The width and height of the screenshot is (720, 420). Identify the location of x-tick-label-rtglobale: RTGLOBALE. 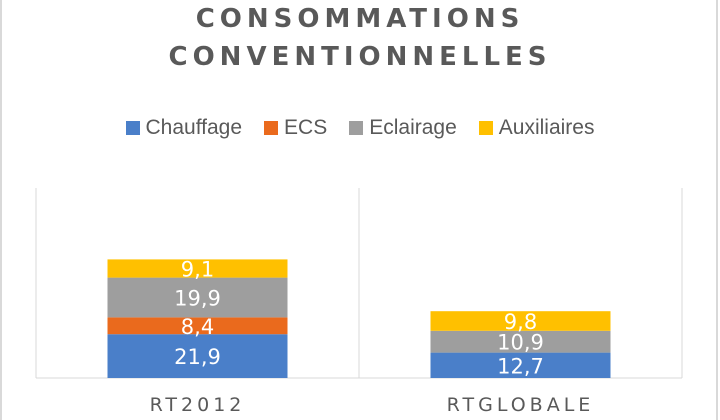
(521, 403).